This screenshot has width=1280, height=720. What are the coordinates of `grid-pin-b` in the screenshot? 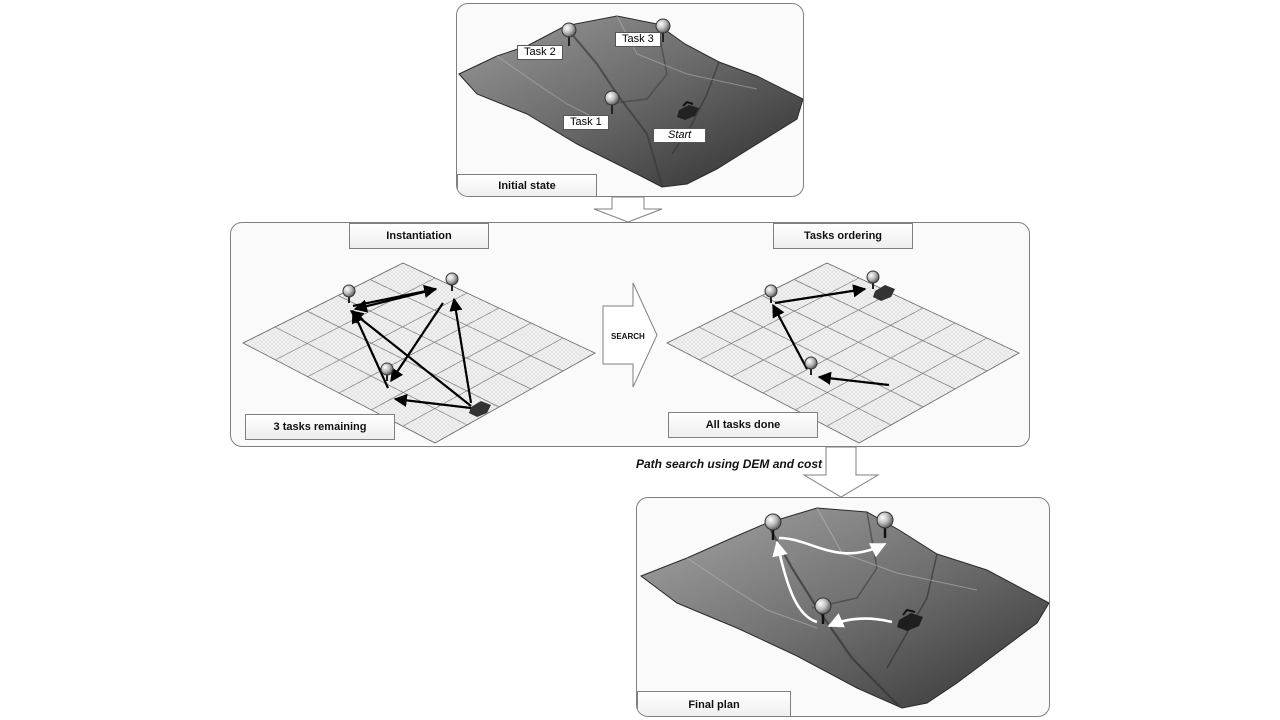 It's located at (452, 281).